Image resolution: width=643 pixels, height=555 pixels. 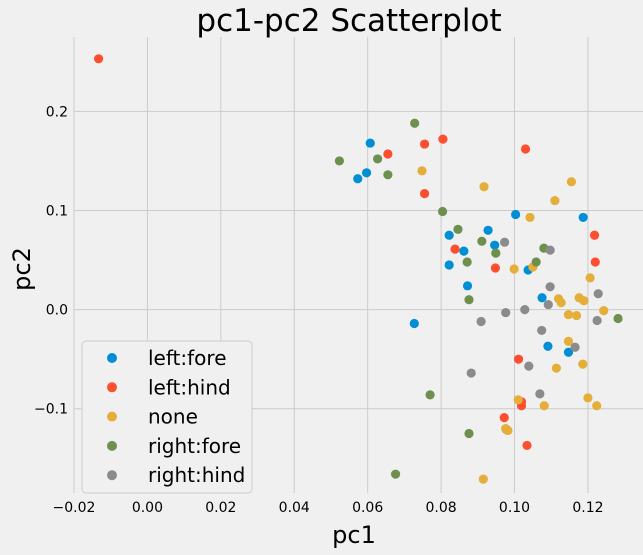 What do you see at coordinates (147, 508) in the screenshot?
I see `x-tick-label: 0.00` at bounding box center [147, 508].